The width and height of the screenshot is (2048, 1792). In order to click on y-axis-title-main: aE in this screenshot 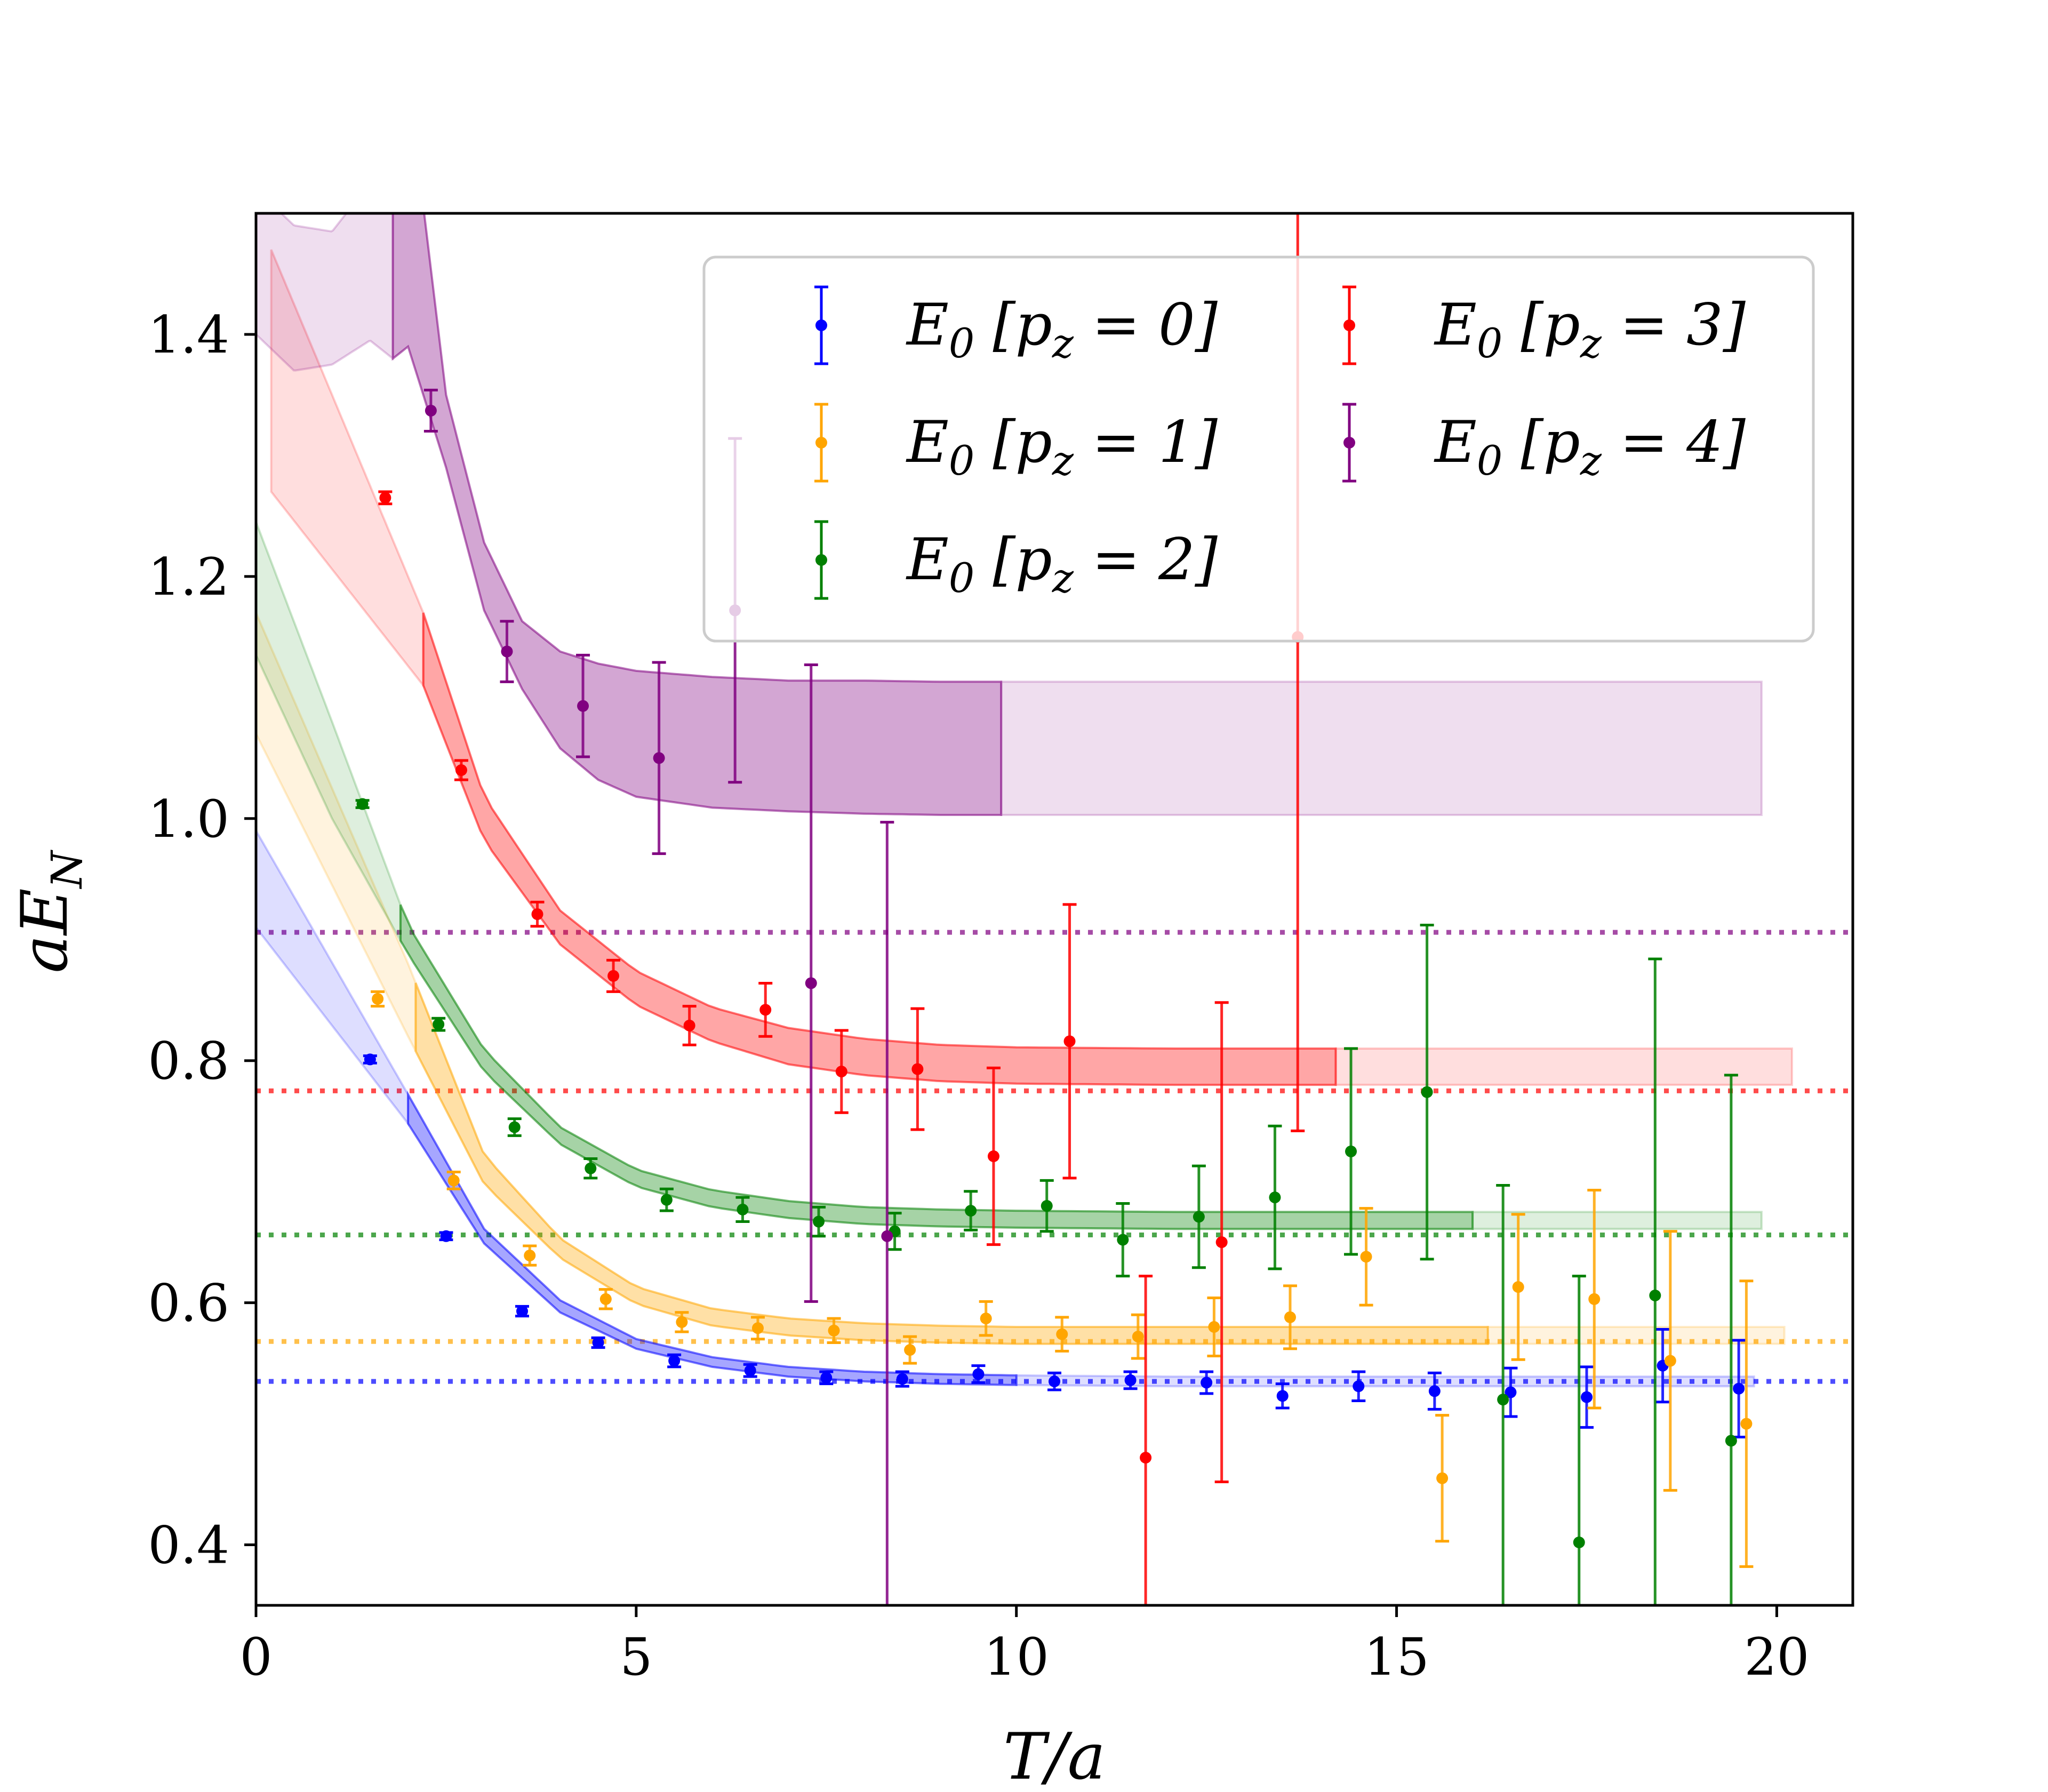, I will do `click(45, 930)`.